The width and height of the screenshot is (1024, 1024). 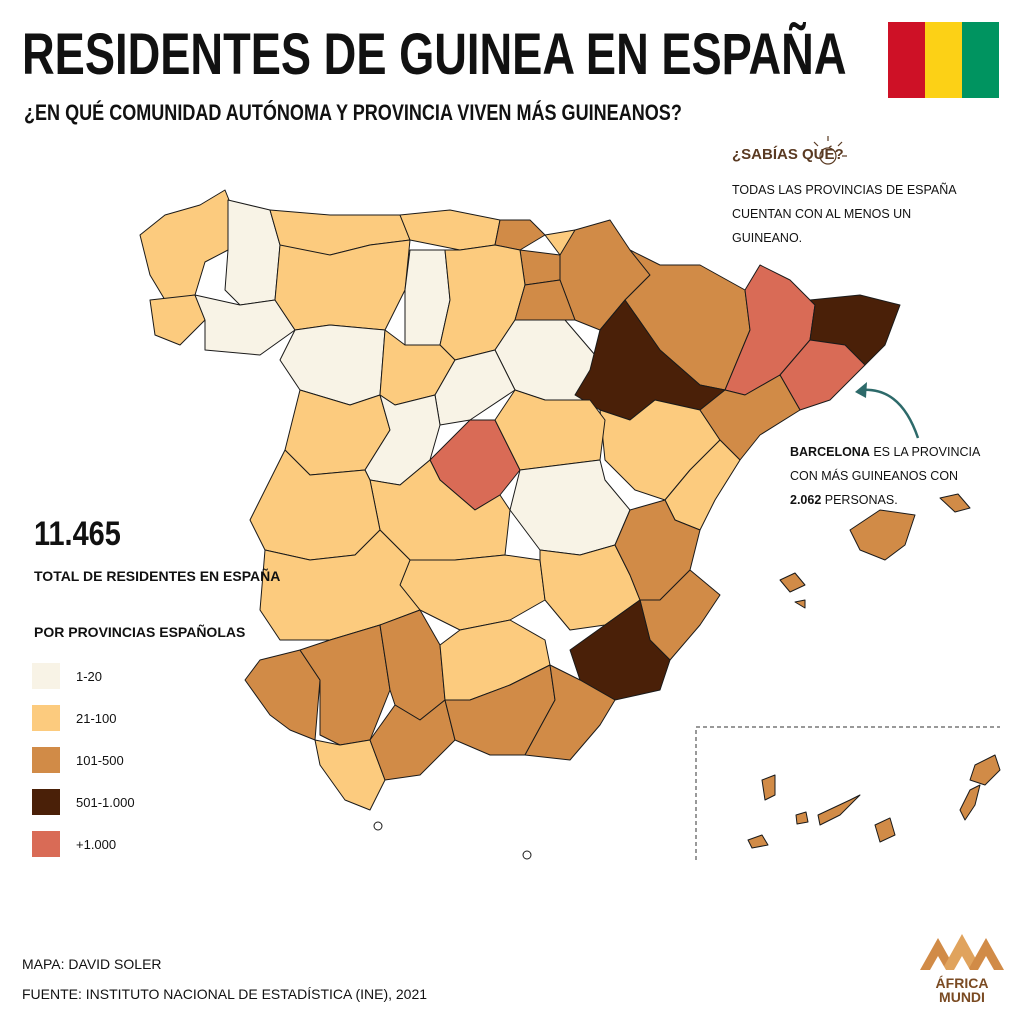 What do you see at coordinates (768, 787) in the screenshot?
I see `island-la-palma` at bounding box center [768, 787].